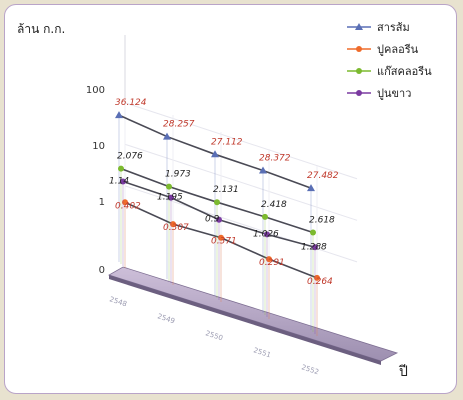  Describe the element at coordinates (213, 335) in the screenshot. I see `x-tick-label: 2550` at that location.